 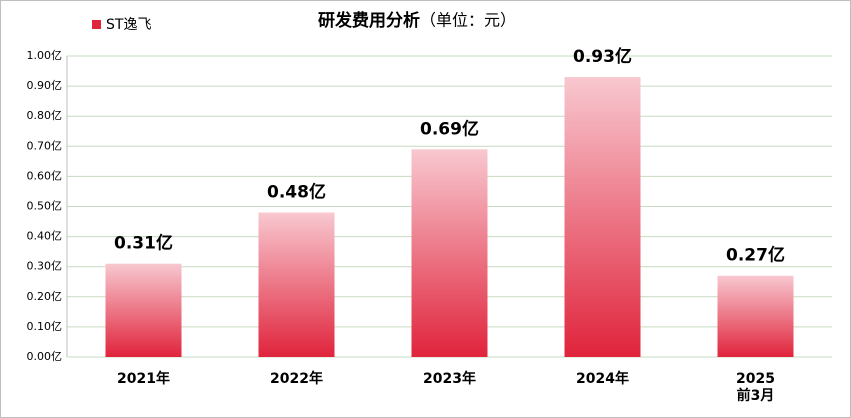 What do you see at coordinates (602, 56) in the screenshot?
I see `value-label: 0.93亿` at bounding box center [602, 56].